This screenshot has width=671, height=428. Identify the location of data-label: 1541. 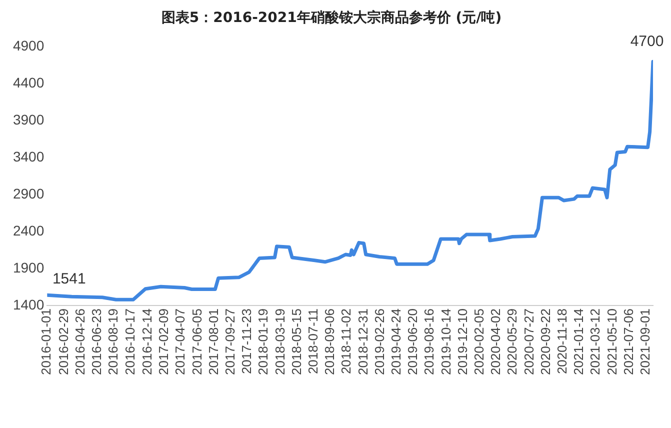
(69, 279).